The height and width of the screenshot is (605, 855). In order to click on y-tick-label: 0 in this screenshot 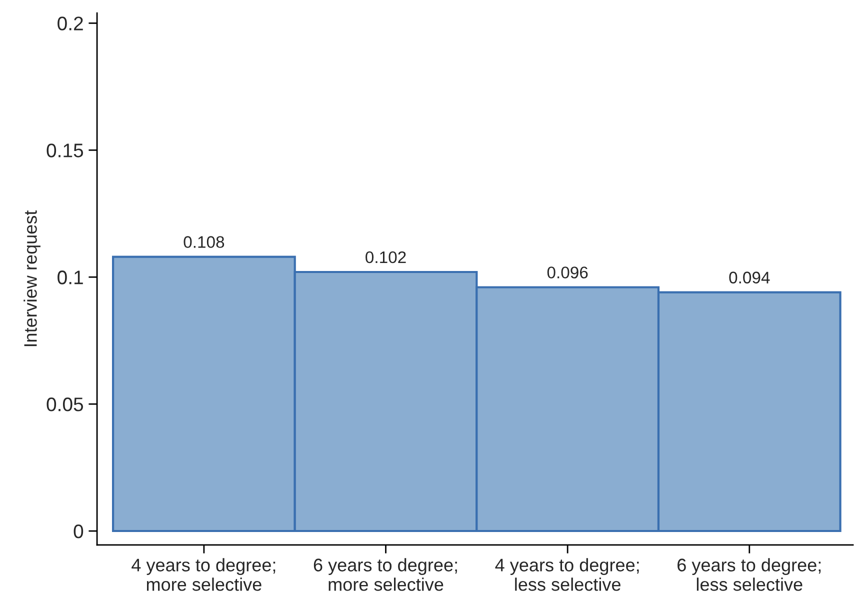, I will do `click(79, 531)`.